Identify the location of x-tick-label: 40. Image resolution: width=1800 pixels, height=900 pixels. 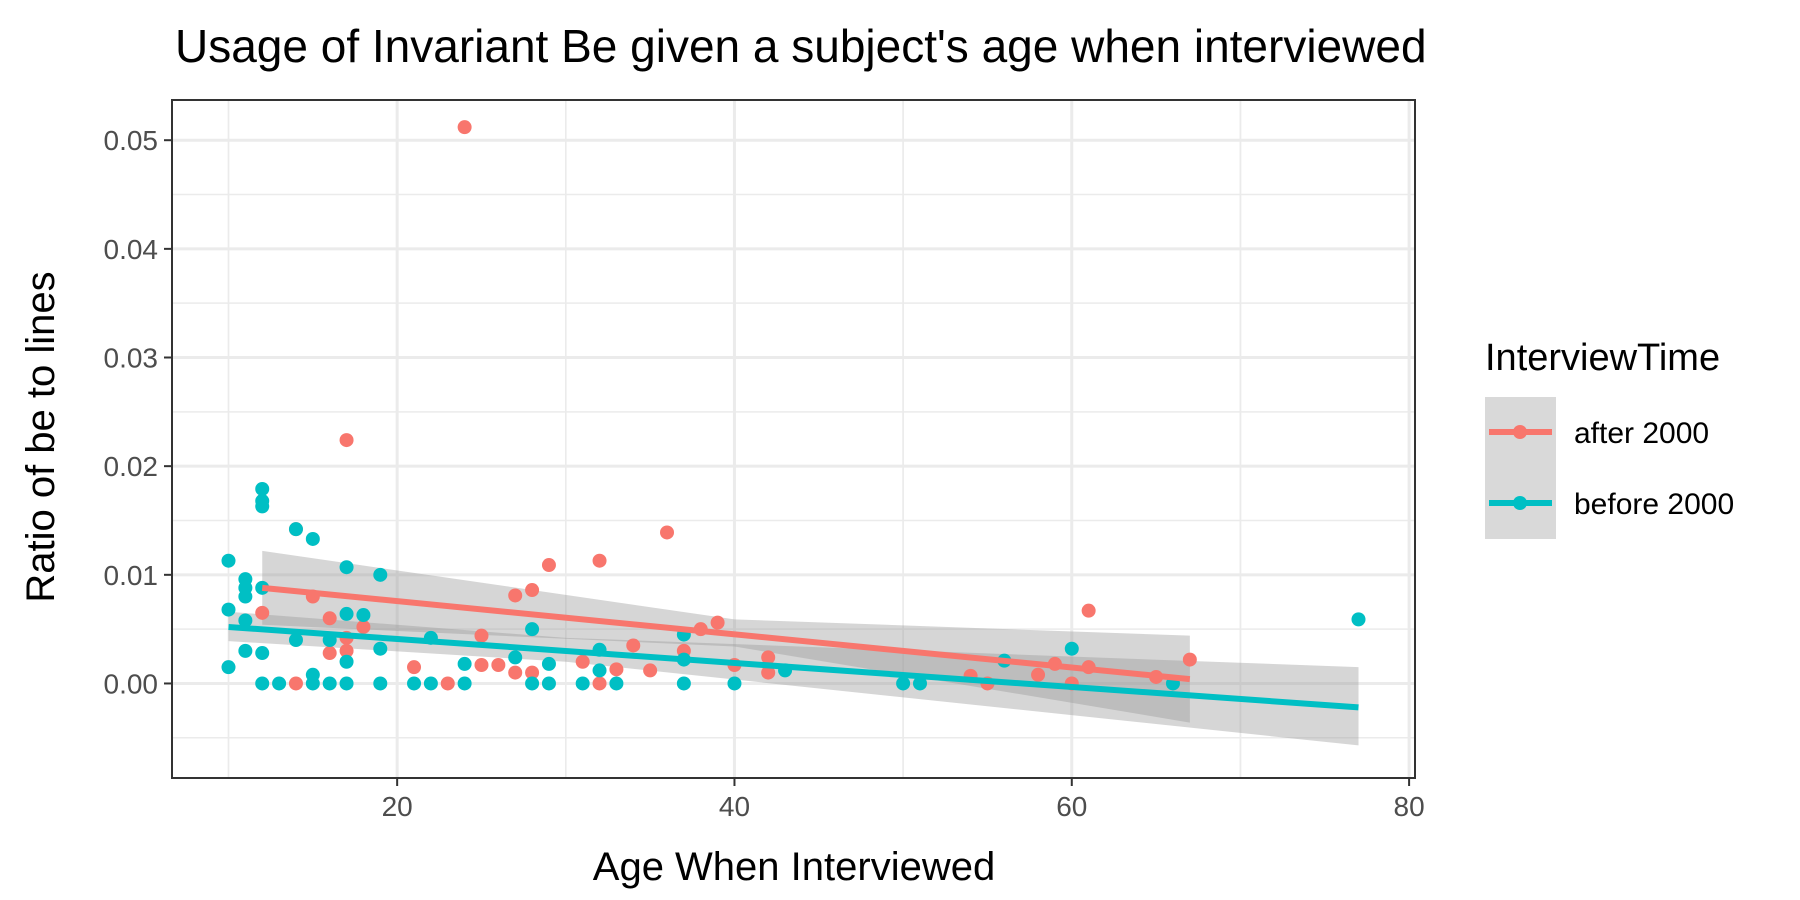
(734, 806).